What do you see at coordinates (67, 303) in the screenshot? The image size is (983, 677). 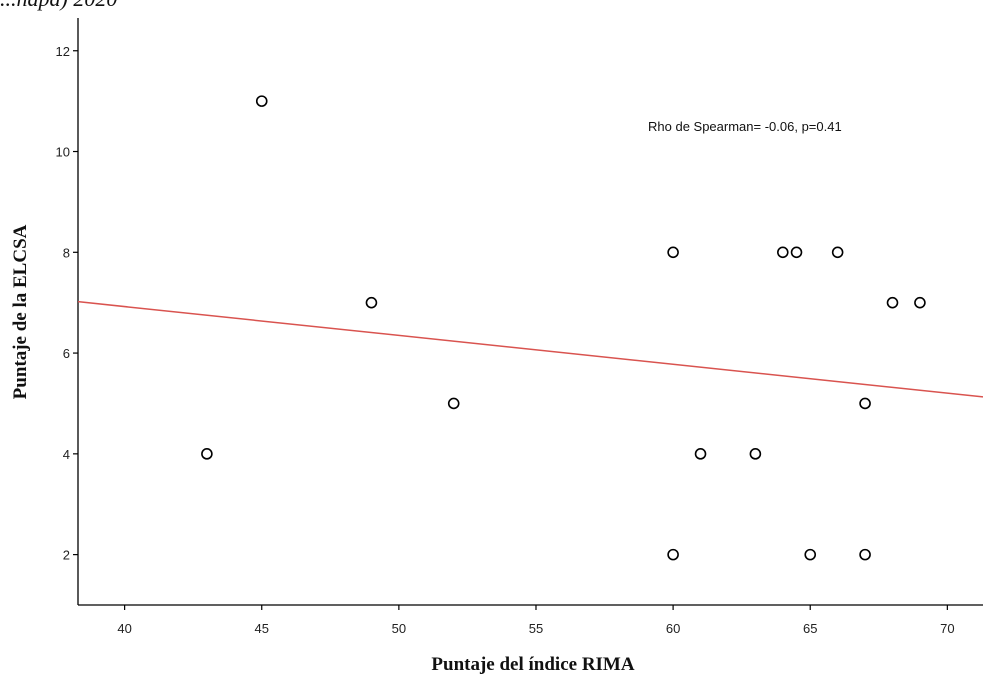 I see `y-ticks: 2 4 6 8 10 12` at bounding box center [67, 303].